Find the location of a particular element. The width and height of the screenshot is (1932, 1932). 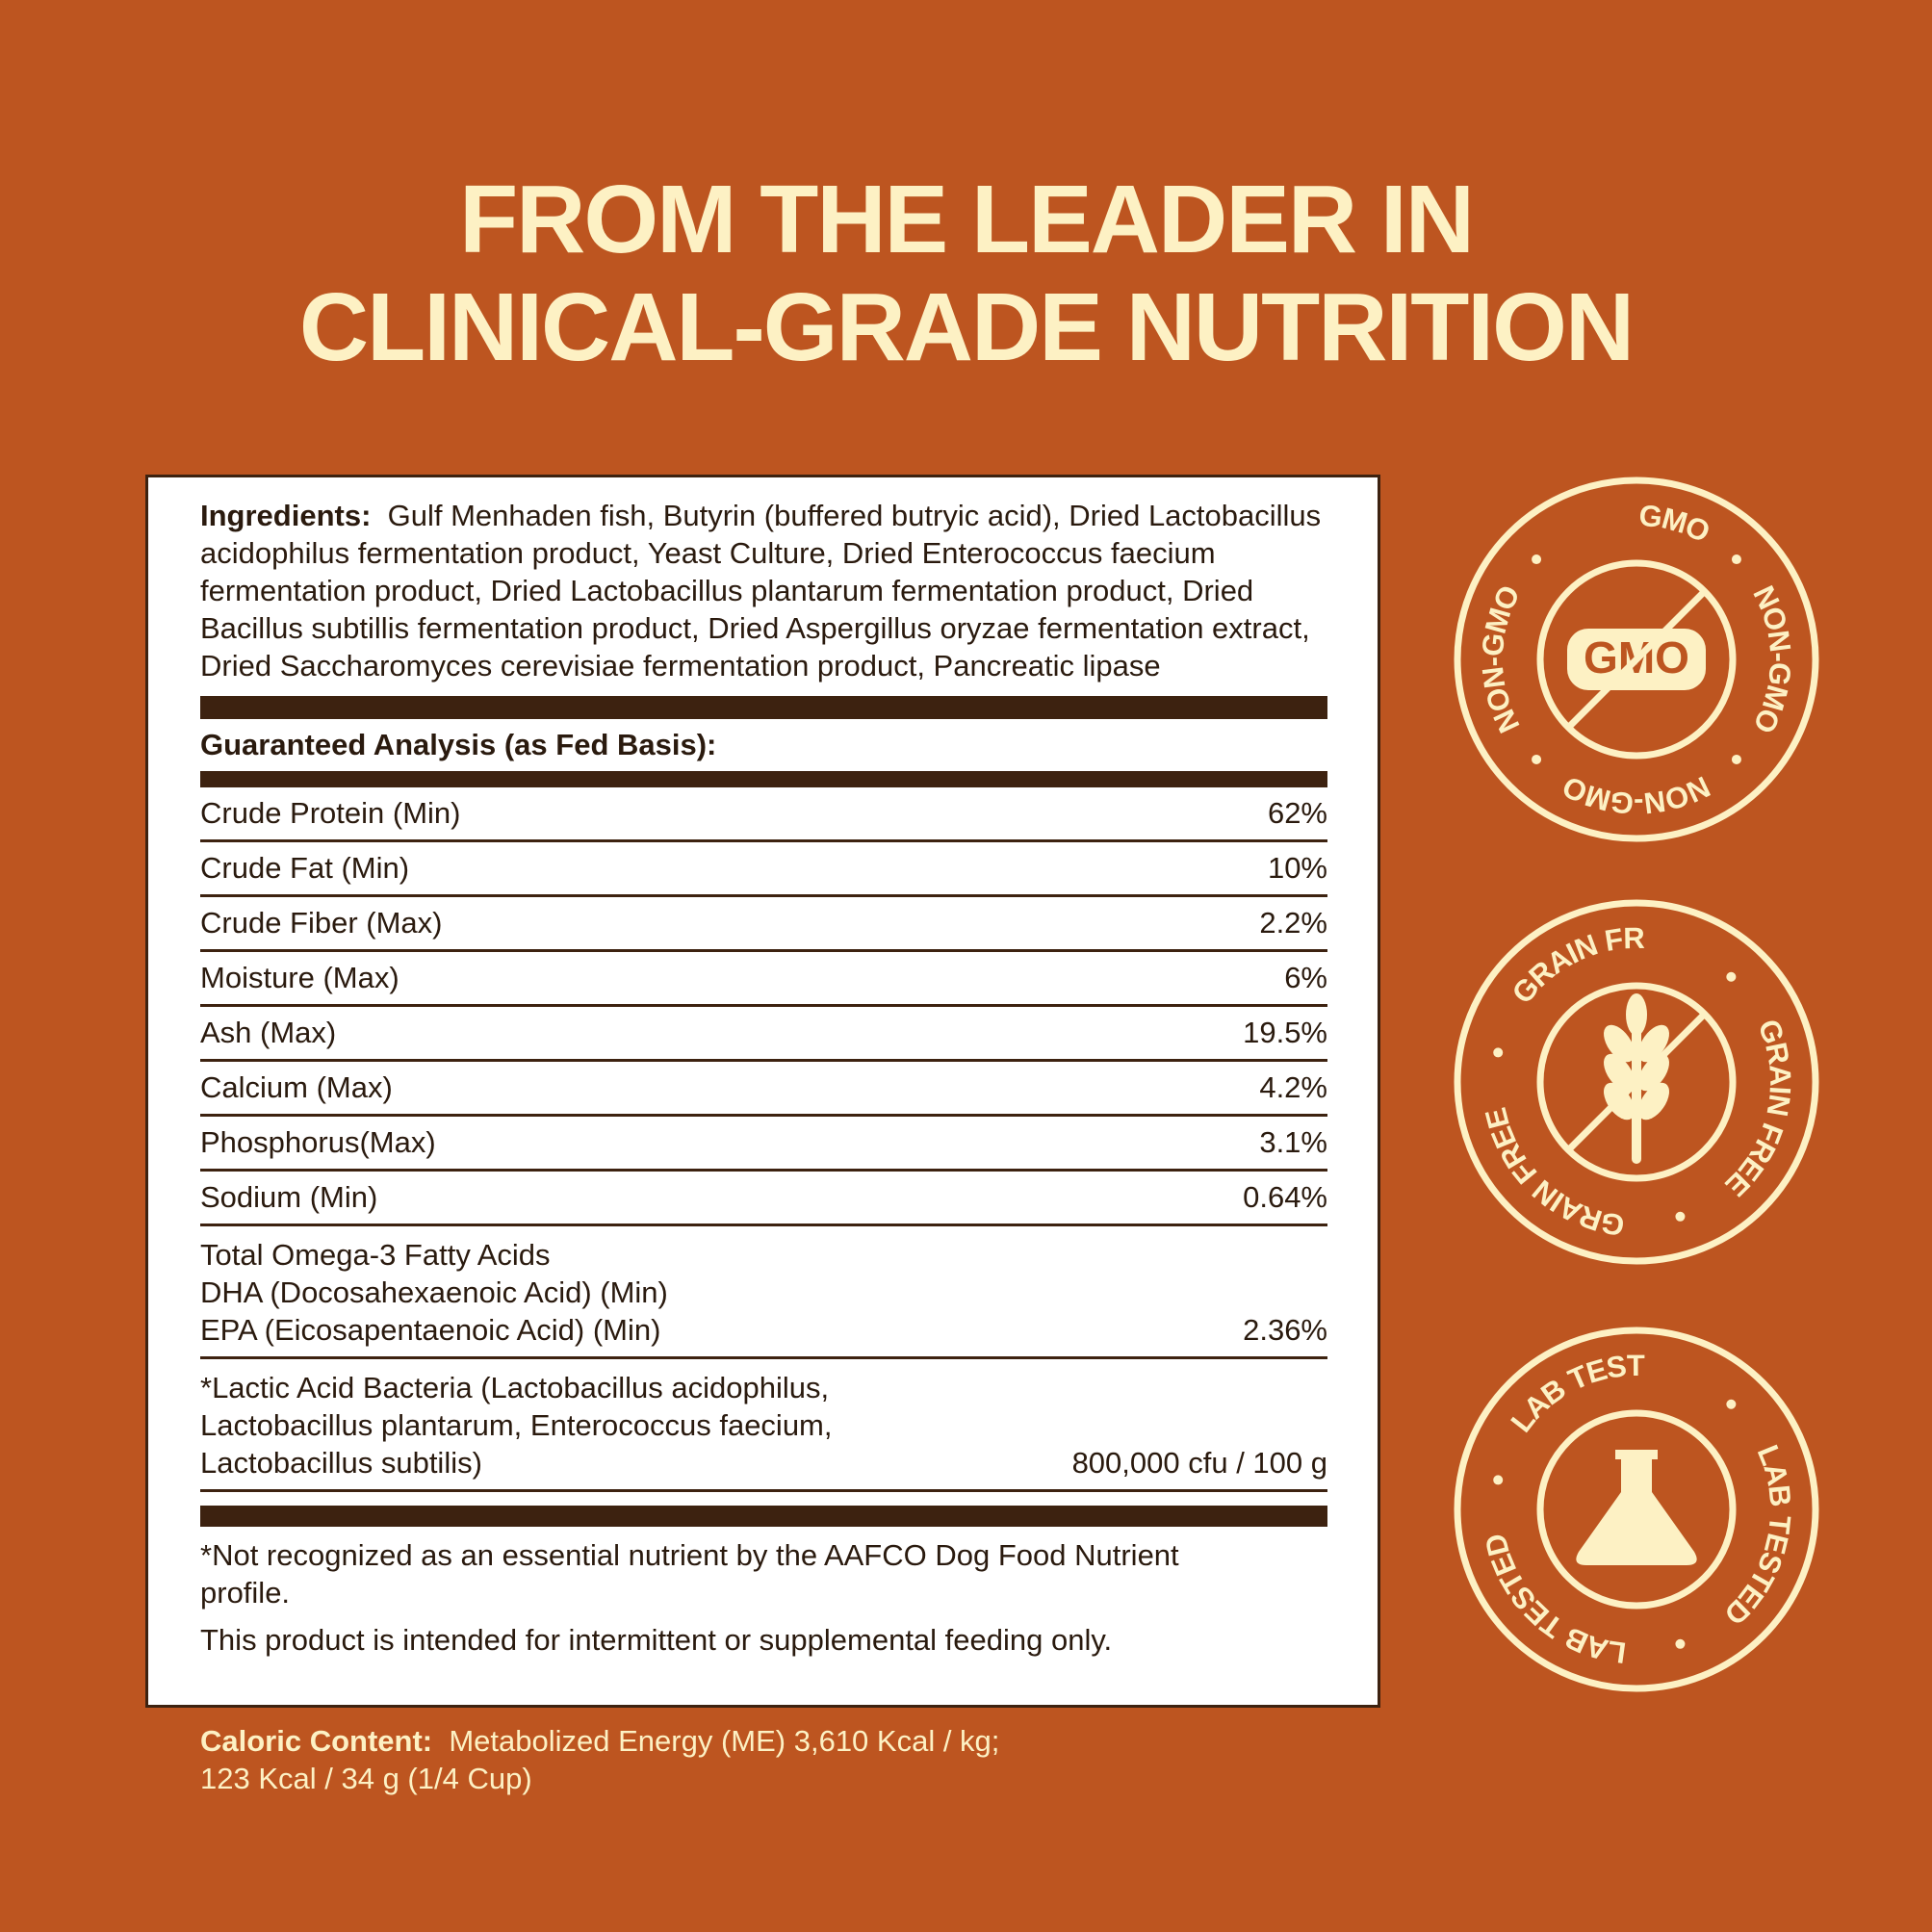

flask is located at coordinates (1637, 1508).